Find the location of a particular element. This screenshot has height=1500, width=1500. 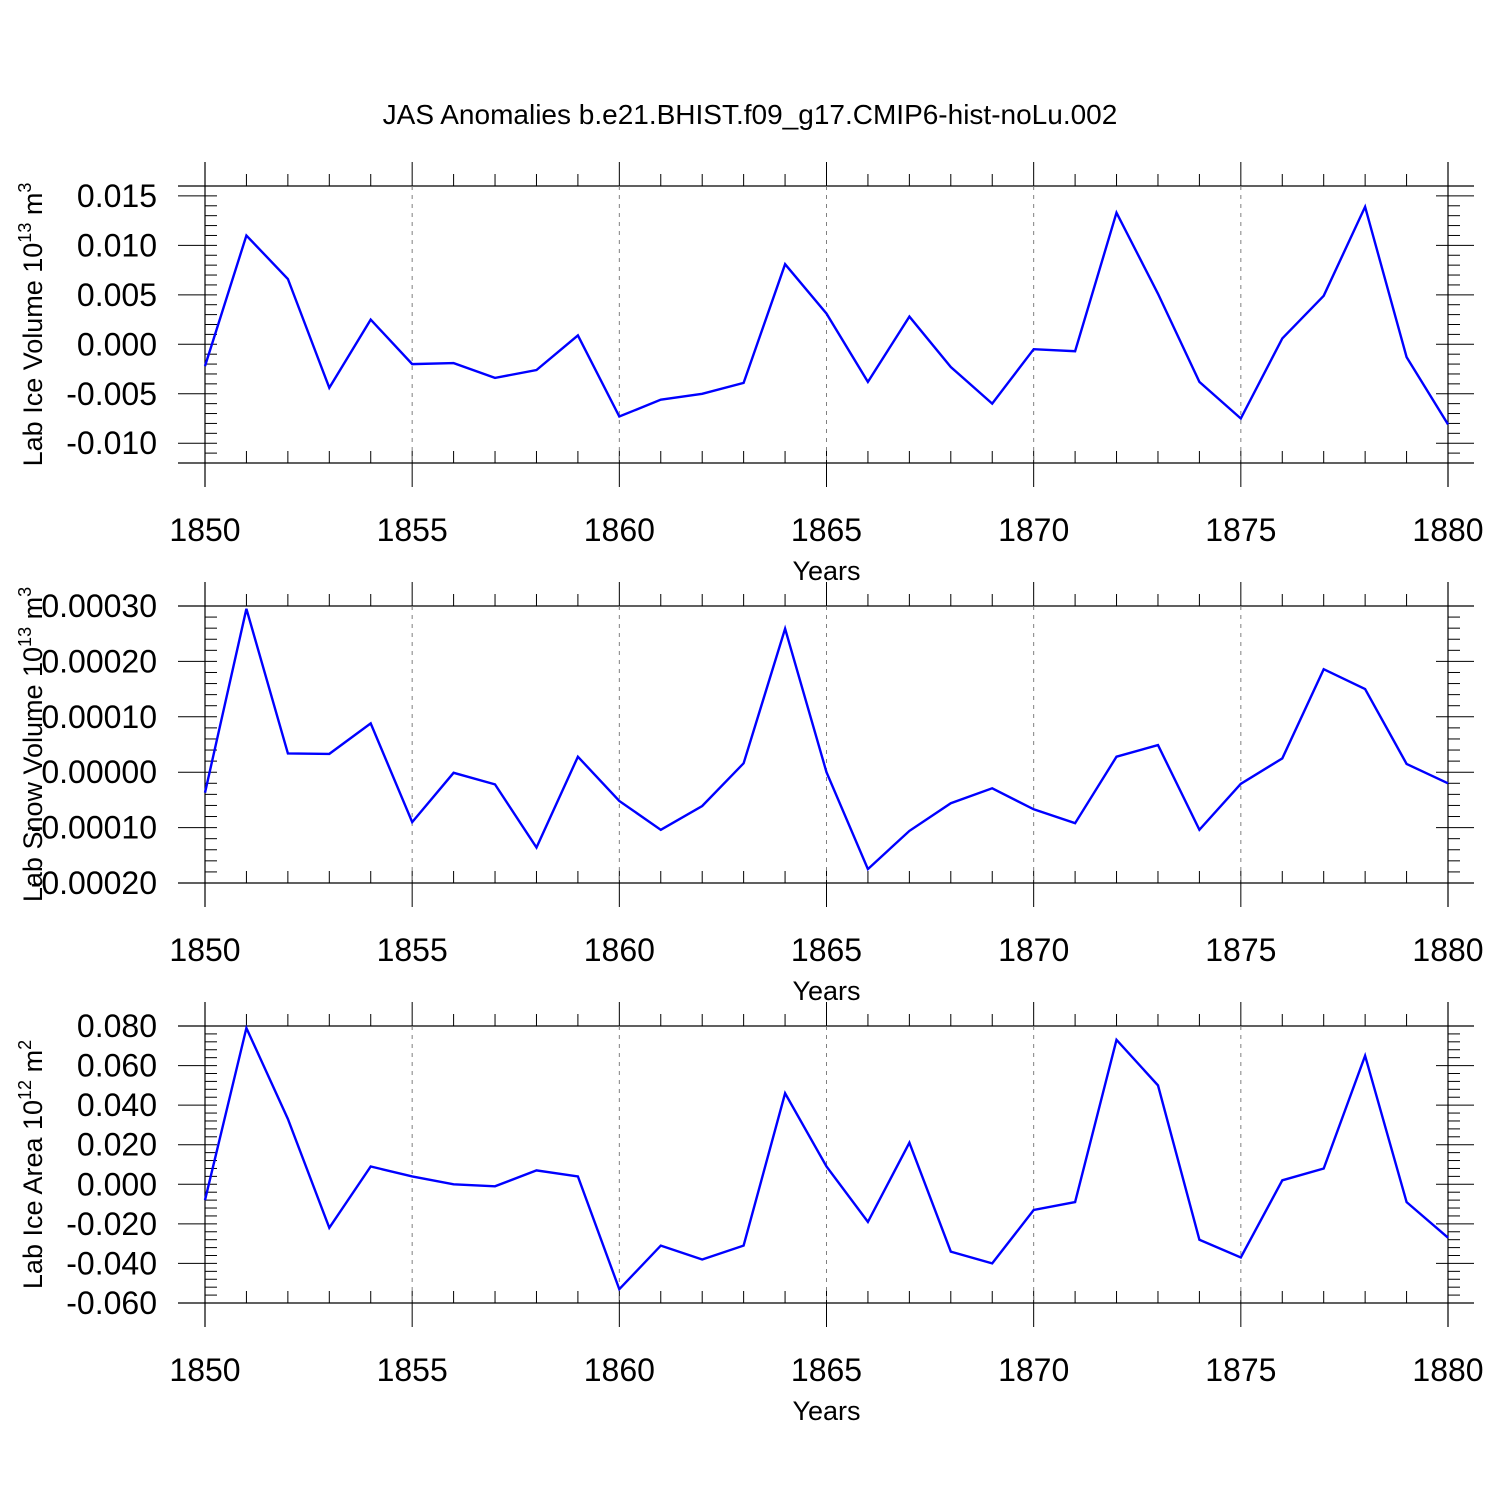

y-tick-label: 0.080 is located at coordinates (117, 1026).